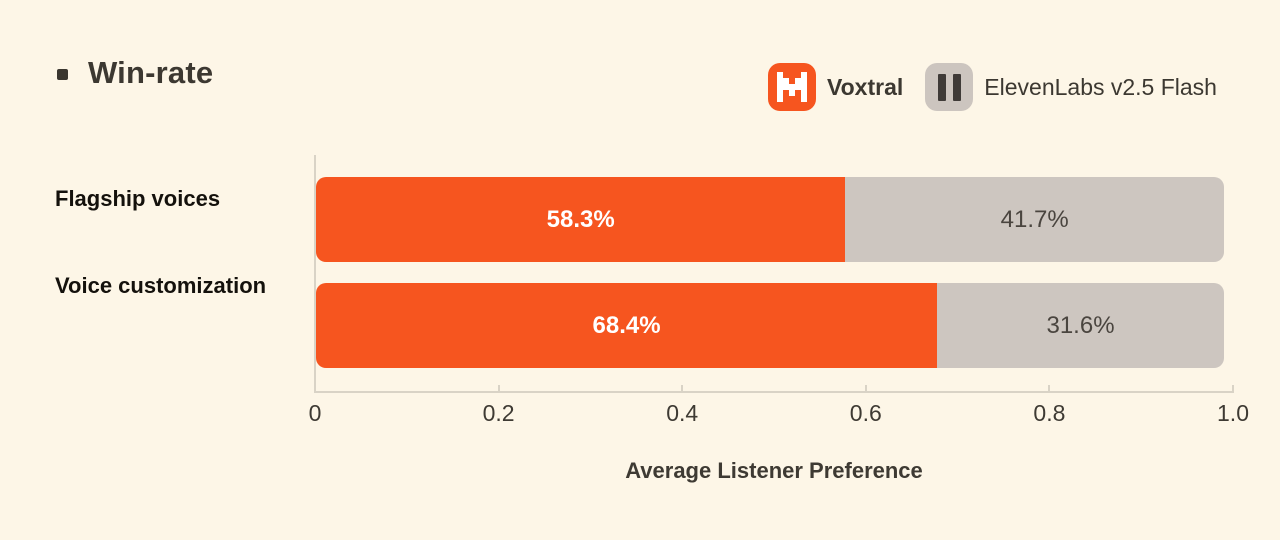 The width and height of the screenshot is (1280, 540). I want to click on bar-value-label: 41.7%, so click(1034, 219).